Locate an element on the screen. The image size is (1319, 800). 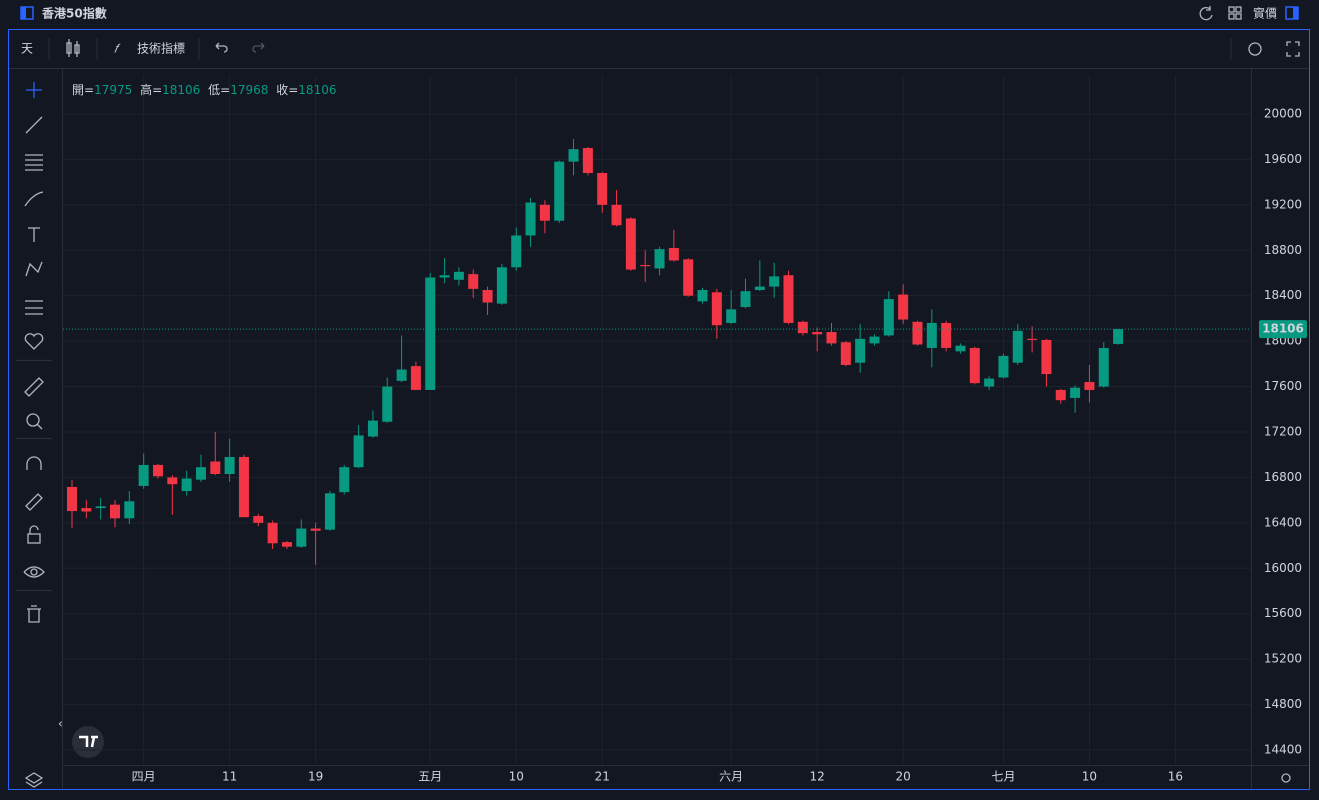
x-tick-label: 五月 is located at coordinates (430, 777).